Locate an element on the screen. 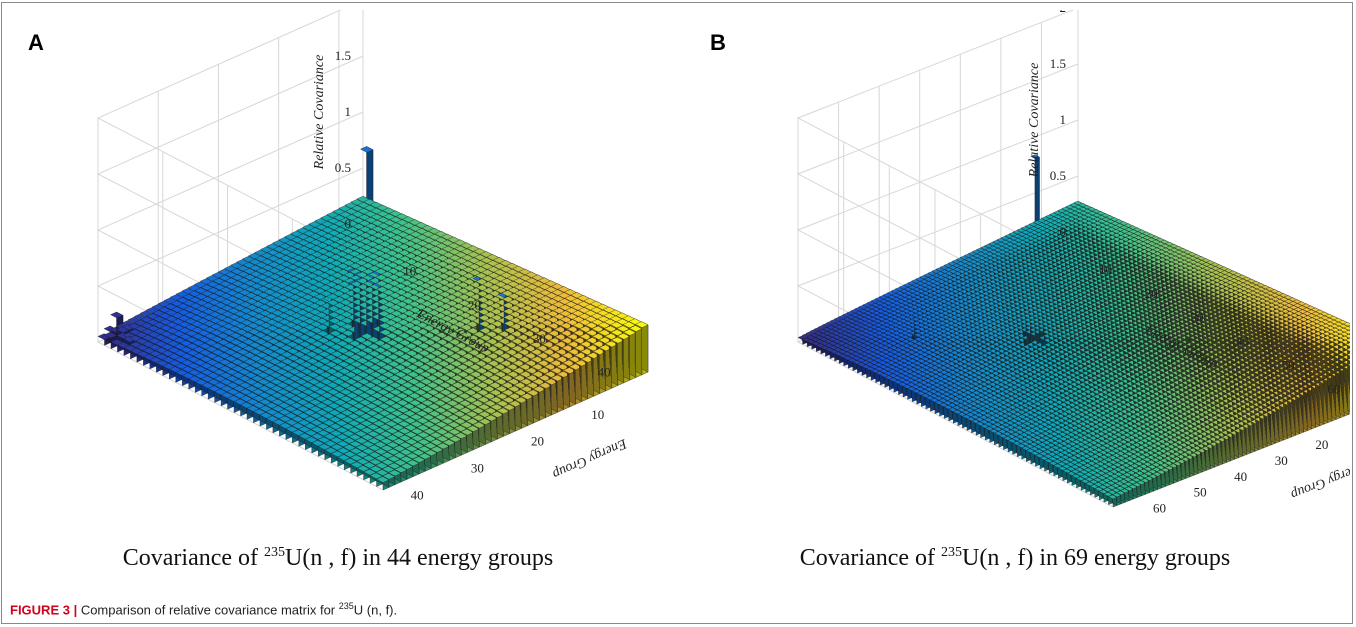 This screenshot has width=1356, height=627. y-axis-label: Energy Group is located at coordinates (590, 458).